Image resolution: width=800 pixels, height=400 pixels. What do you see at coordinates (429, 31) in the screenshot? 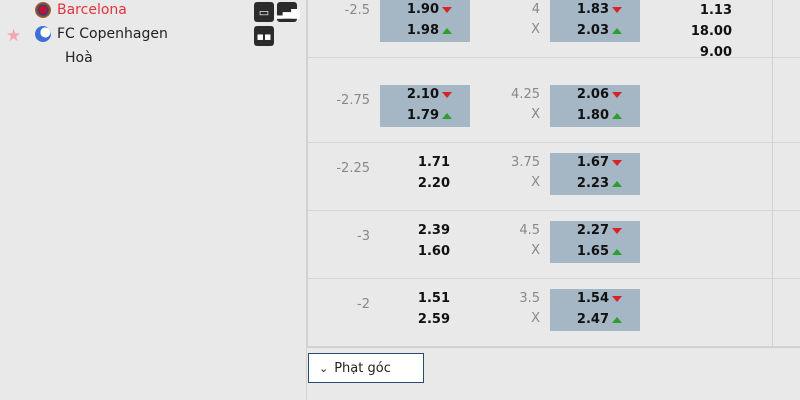
I see `odds-value: 1.98` at bounding box center [429, 31].